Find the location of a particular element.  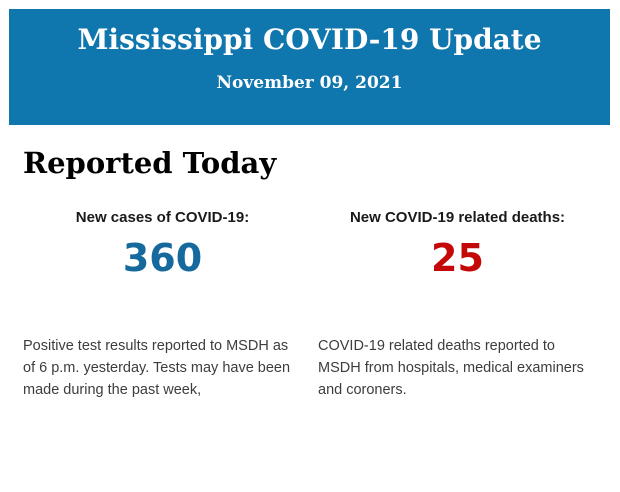

new-deaths-value: 25 is located at coordinates (457, 258).